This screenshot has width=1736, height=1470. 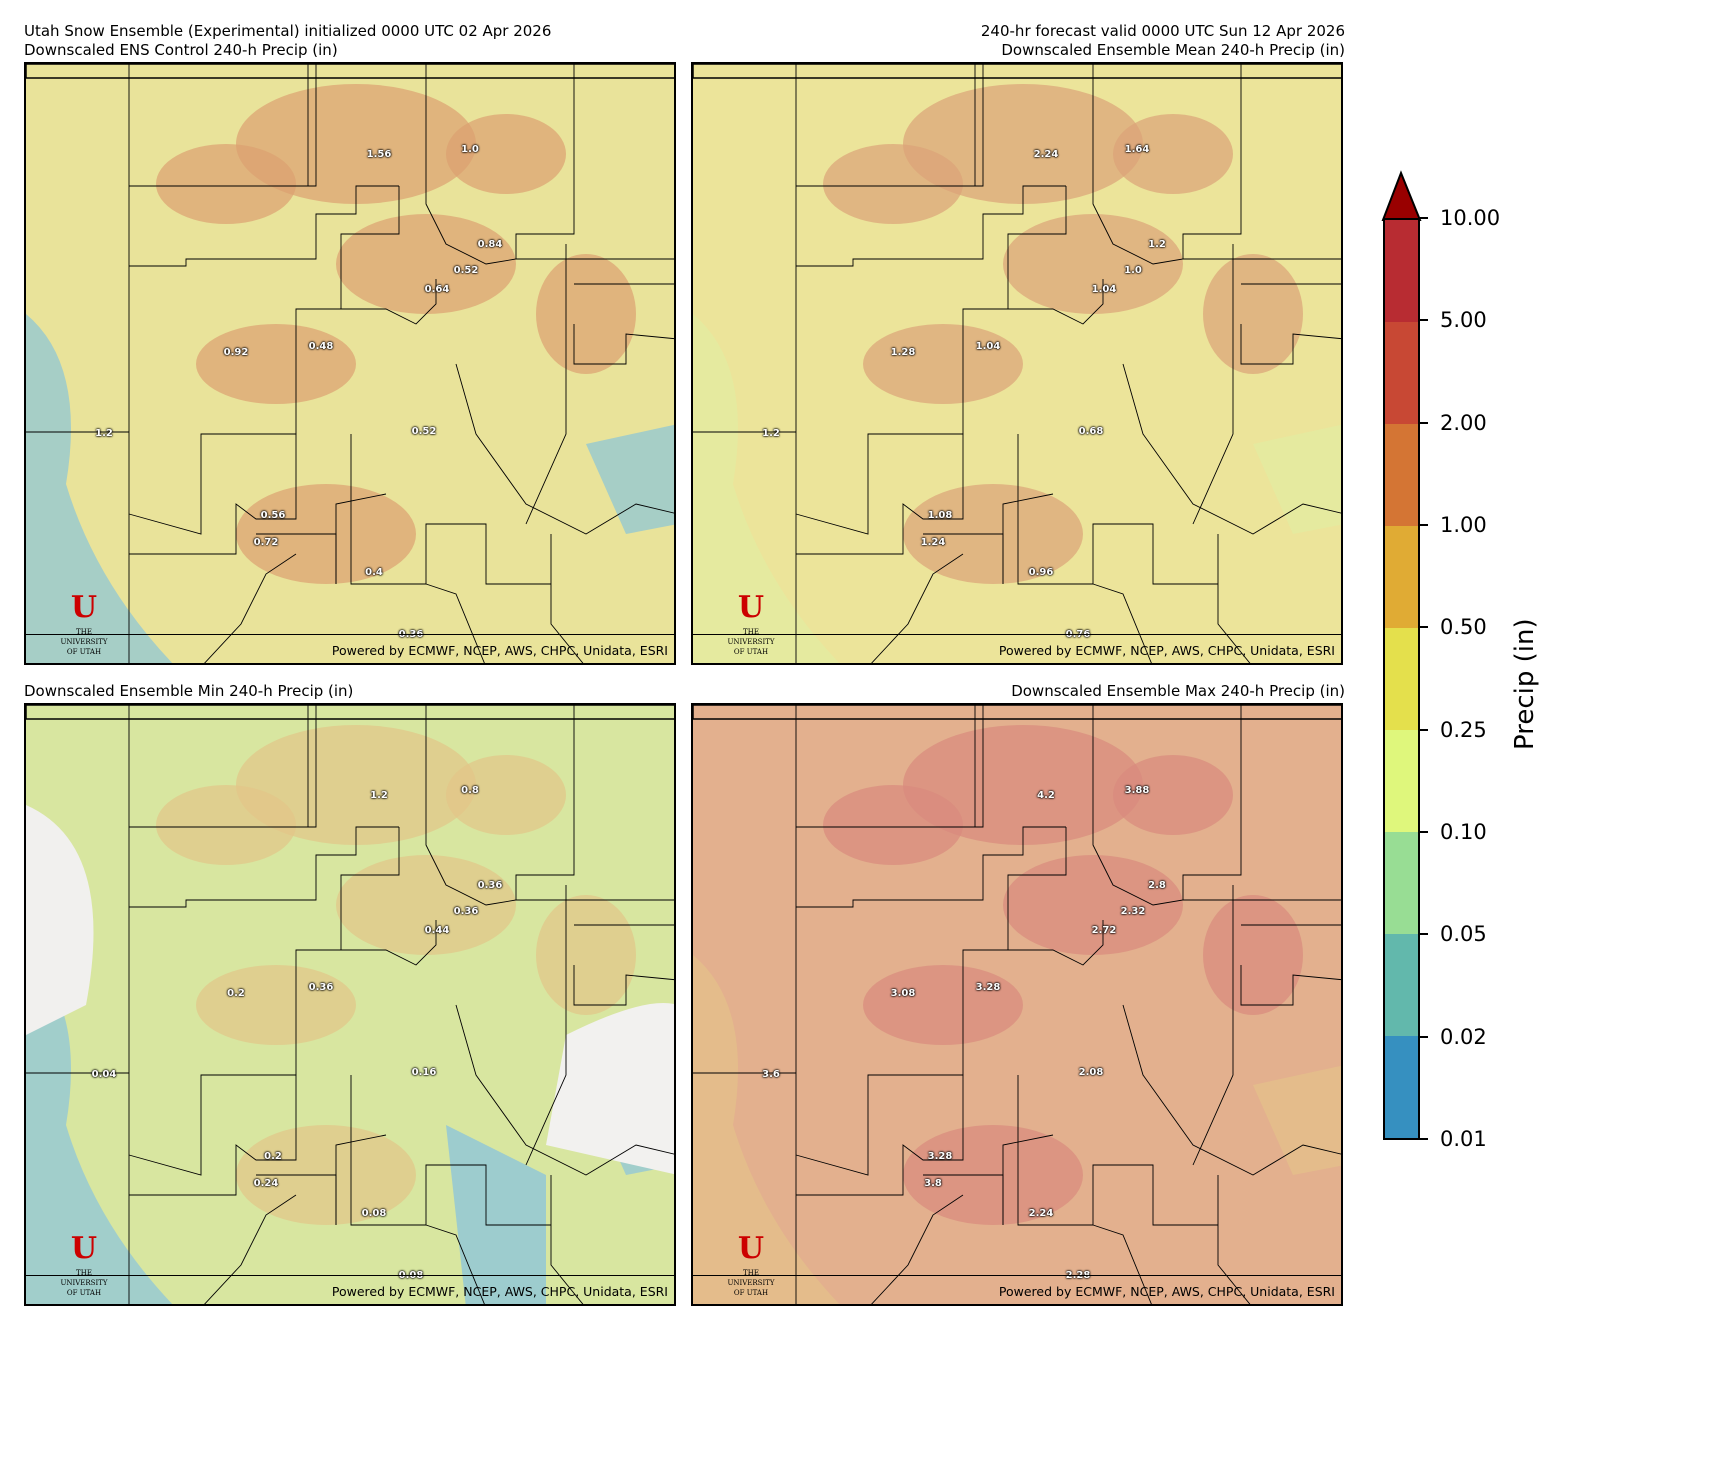 What do you see at coordinates (1401, 883) in the screenshot?
I see `colorbar-segment` at bounding box center [1401, 883].